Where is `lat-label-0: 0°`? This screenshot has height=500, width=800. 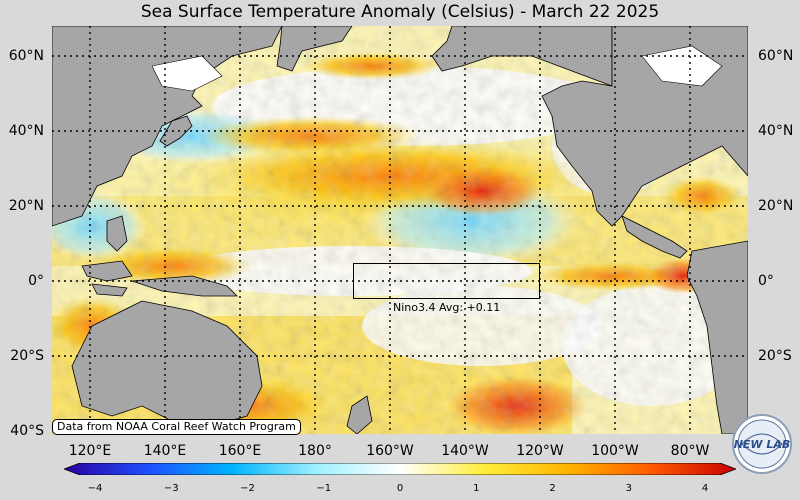
lat-label-0: 0° is located at coordinates (36, 281).